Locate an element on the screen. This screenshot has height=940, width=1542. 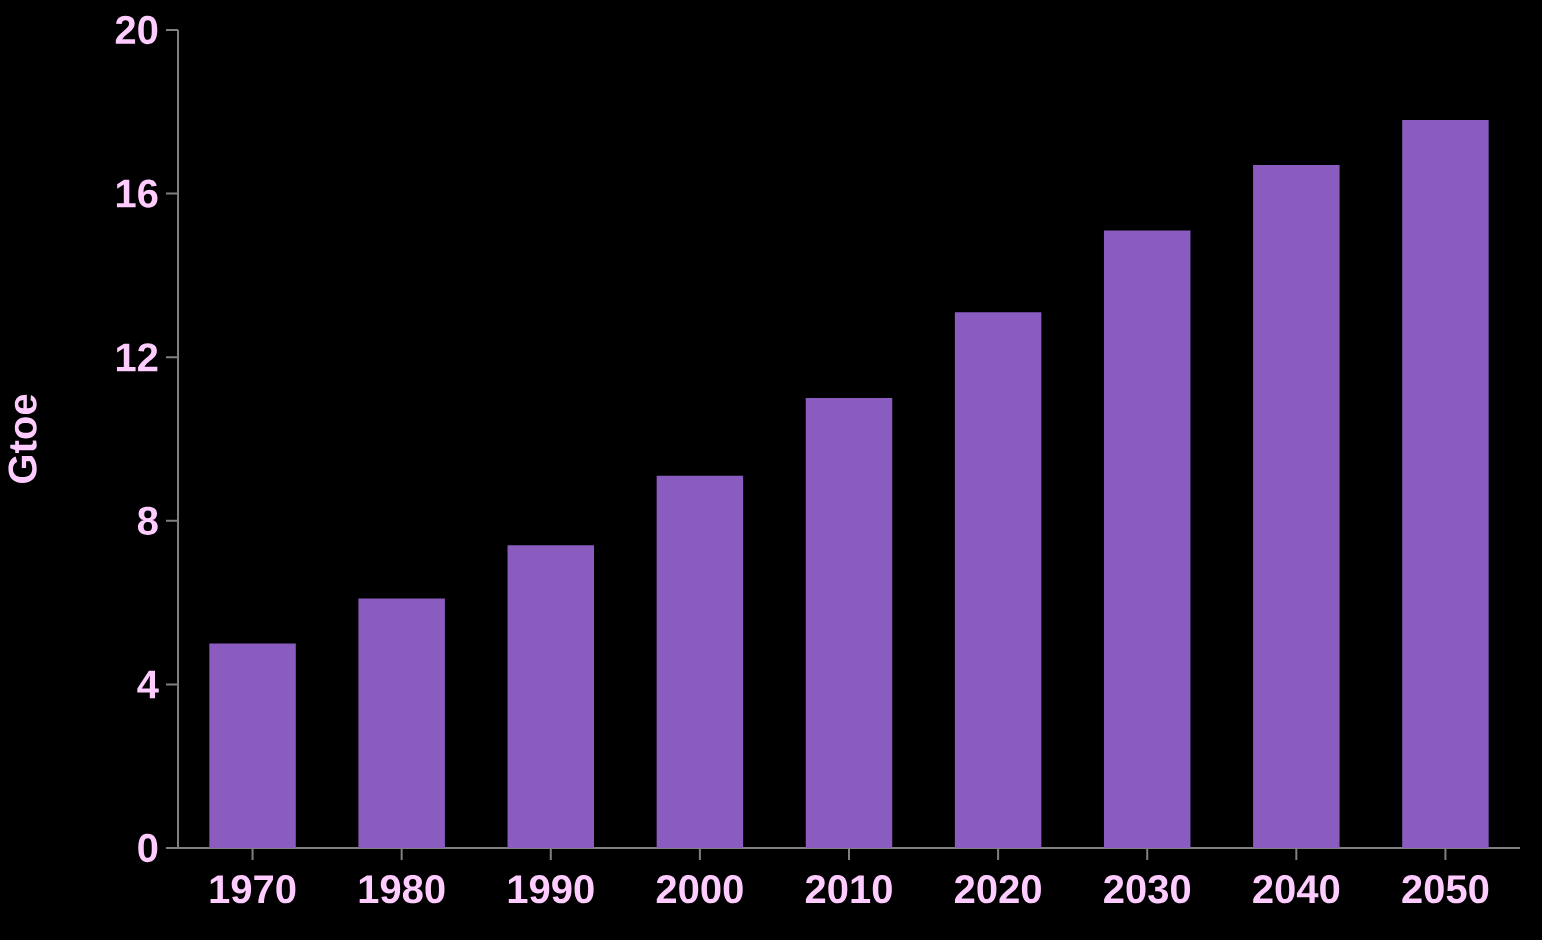
x-tick-label: 1980 is located at coordinates (402, 889).